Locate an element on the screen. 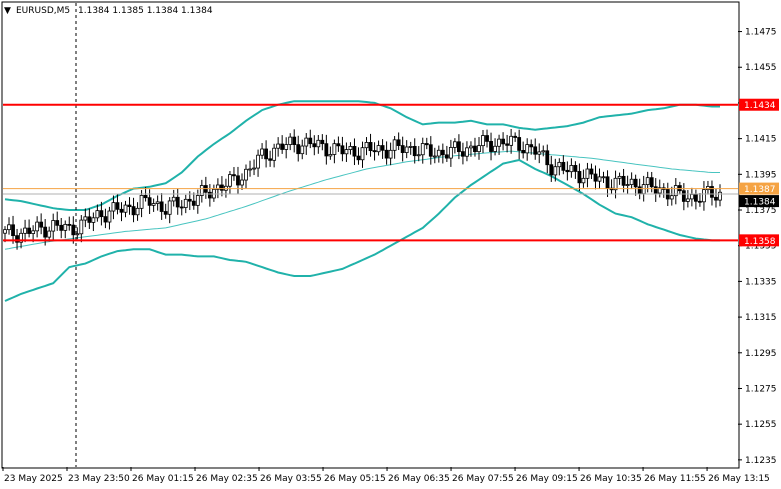 The height and width of the screenshot is (489, 781). x-tick-label: 26 May 09:15 is located at coordinates (547, 479).